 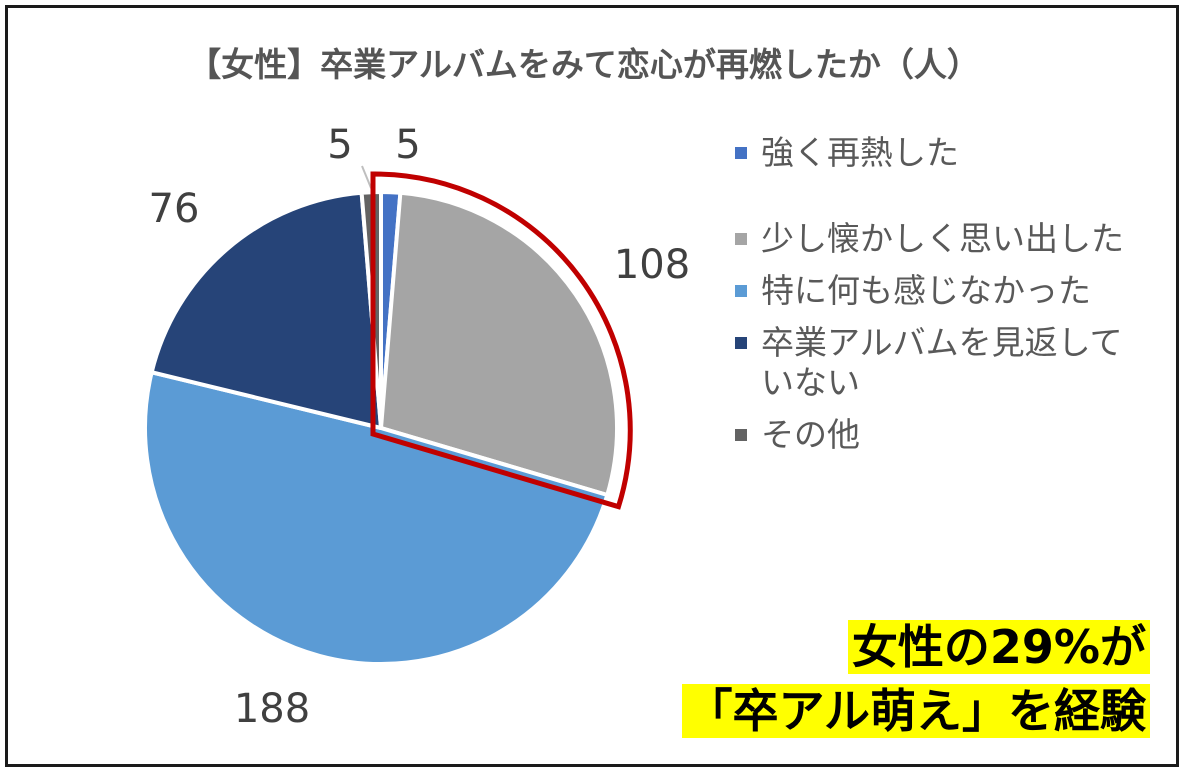 What do you see at coordinates (499, 343) in the screenshot?
I see `pie-slice-nostalgic` at bounding box center [499, 343].